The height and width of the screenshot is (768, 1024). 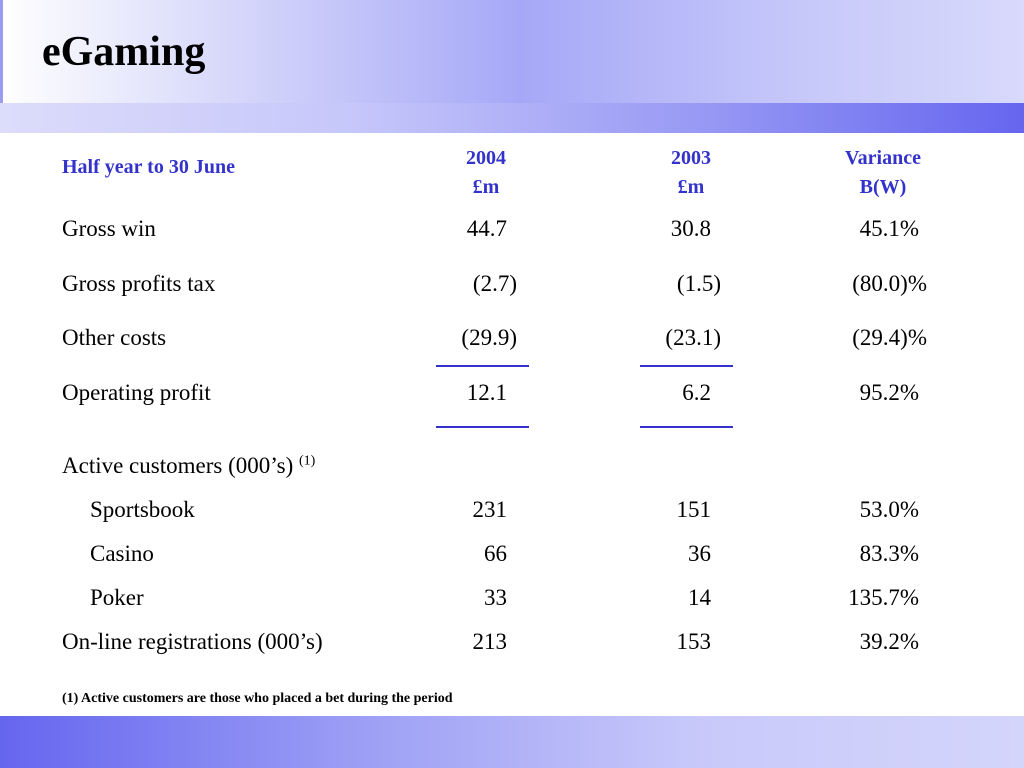 What do you see at coordinates (686, 427) in the screenshot?
I see `total-rule-2003` at bounding box center [686, 427].